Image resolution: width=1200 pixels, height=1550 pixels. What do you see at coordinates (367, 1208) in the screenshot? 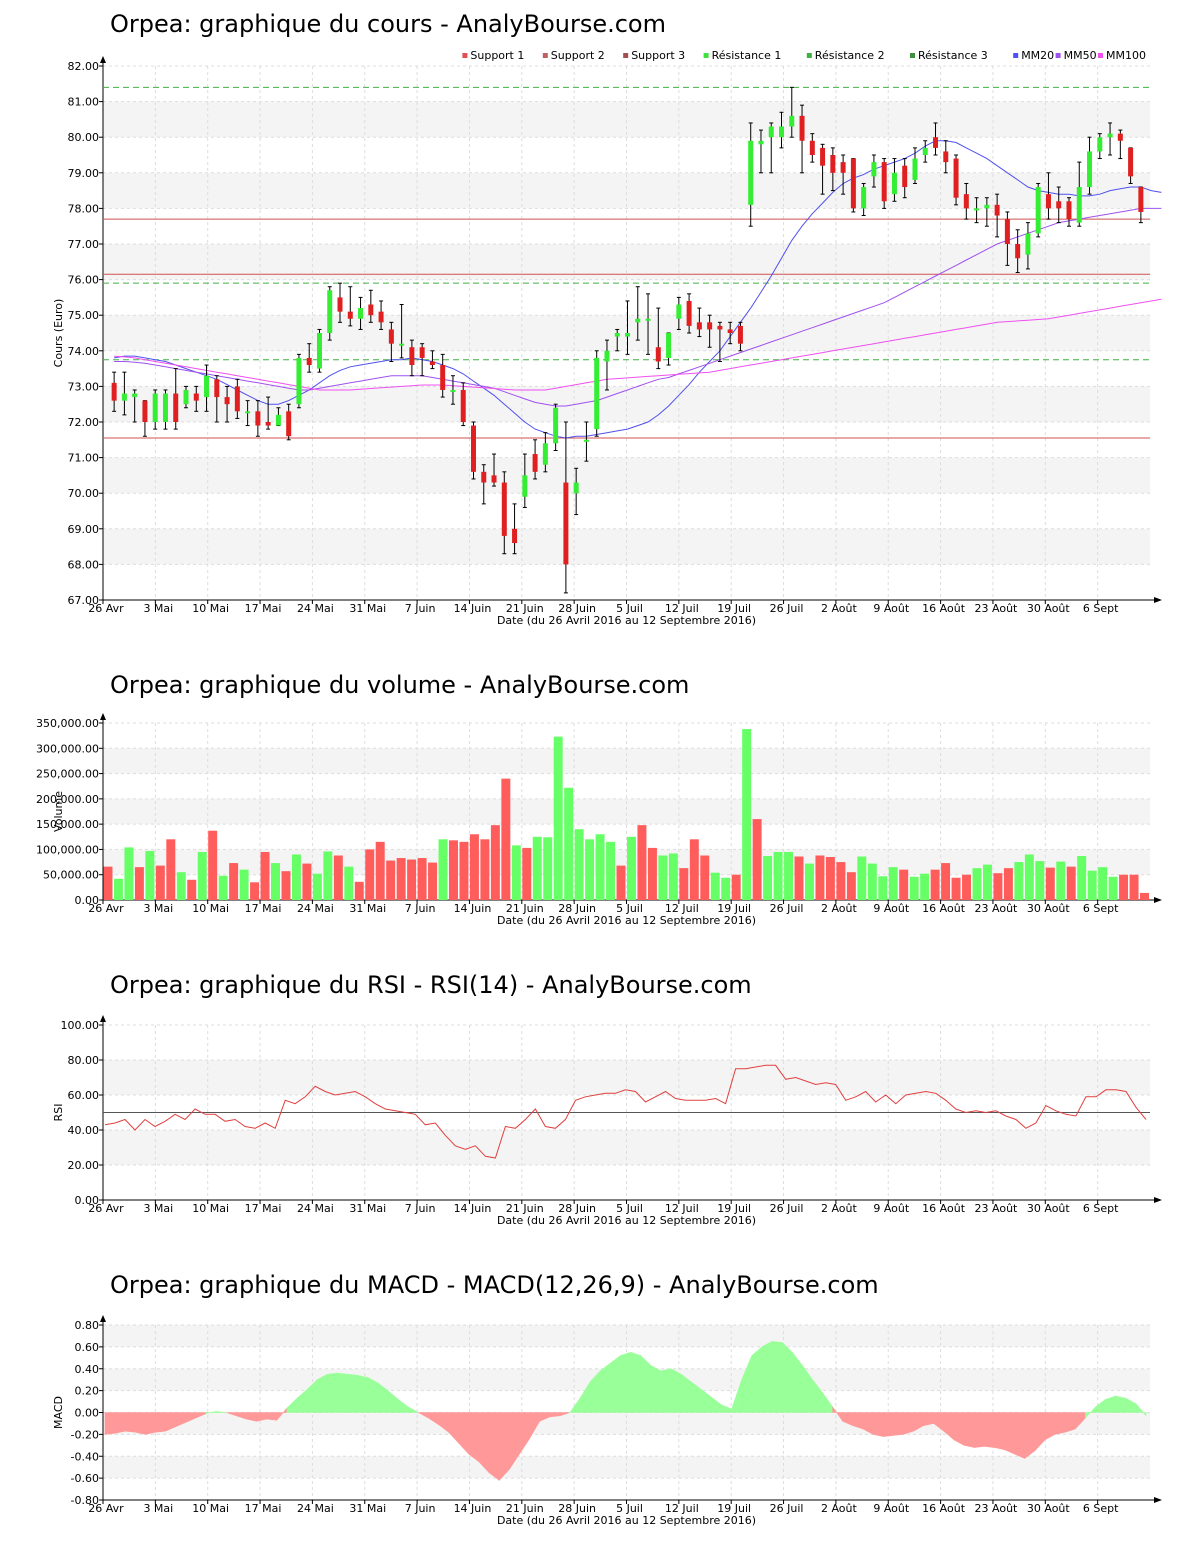
I see `x-tick-label: 31 Mai` at bounding box center [367, 1208].